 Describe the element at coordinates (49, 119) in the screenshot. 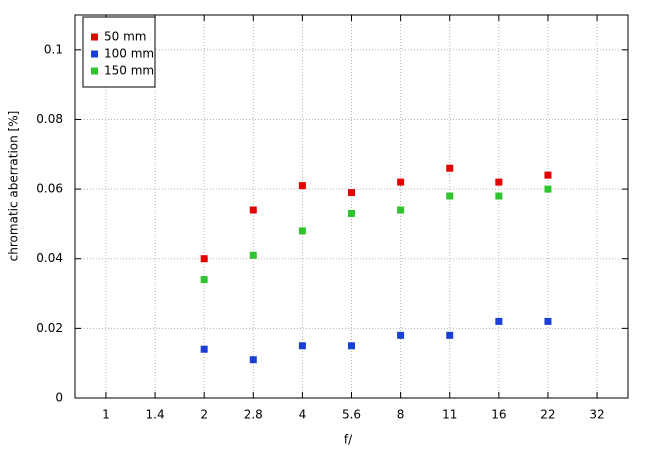

I see `y-tick-label: 0.08` at that location.